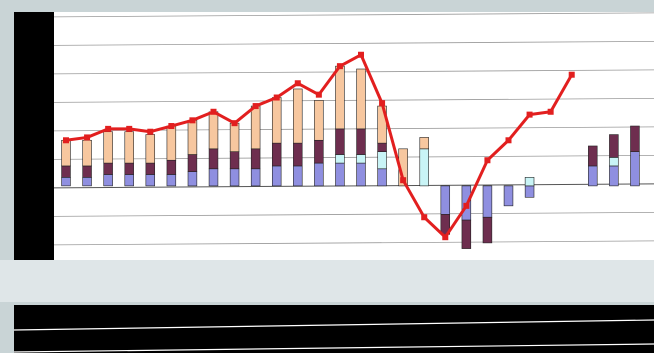 This screenshot has width=654, height=353. What do you see at coordinates (353, 186) in the screenshot?
I see `zero-axis-line` at bounding box center [353, 186].